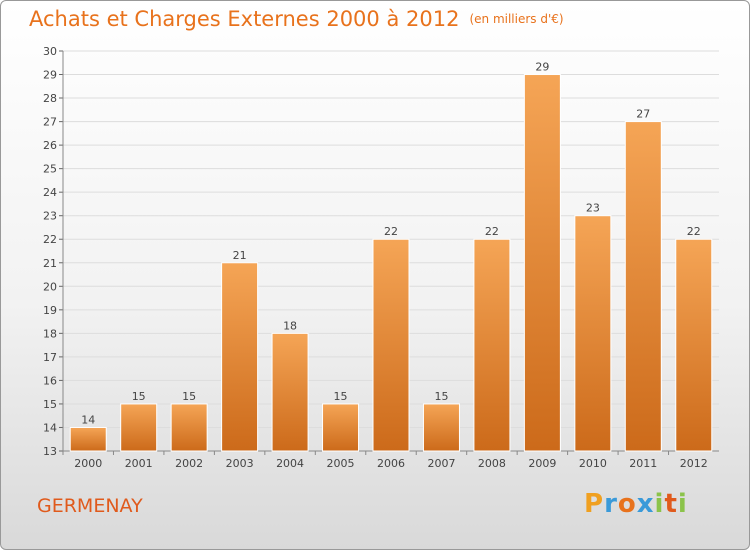 The width and height of the screenshot is (750, 550). Describe the element at coordinates (611, 504) in the screenshot. I see `logo-letter: r` at that location.